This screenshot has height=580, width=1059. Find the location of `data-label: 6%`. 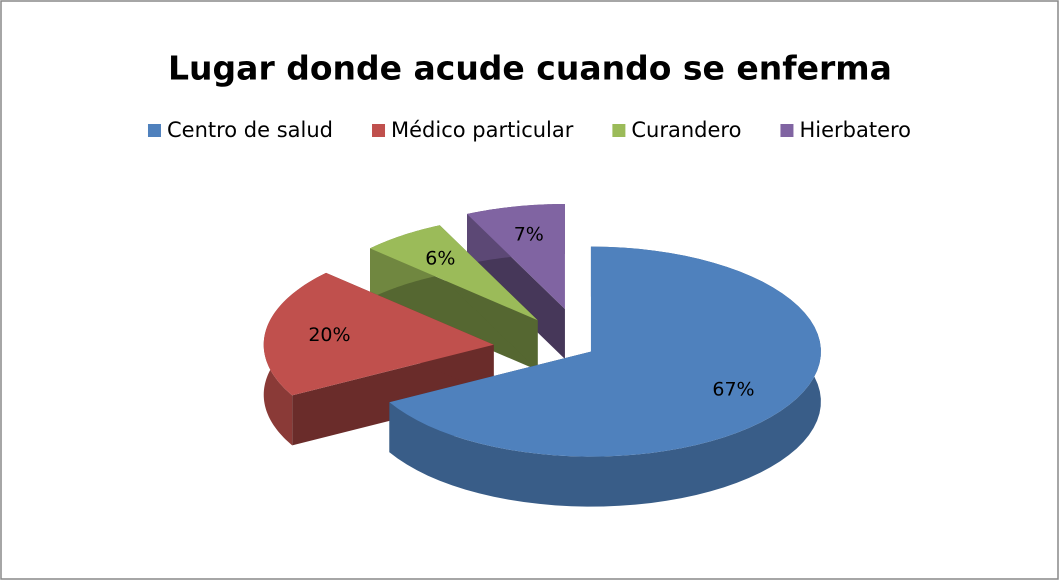

data-label: 6% is located at coordinates (440, 259).